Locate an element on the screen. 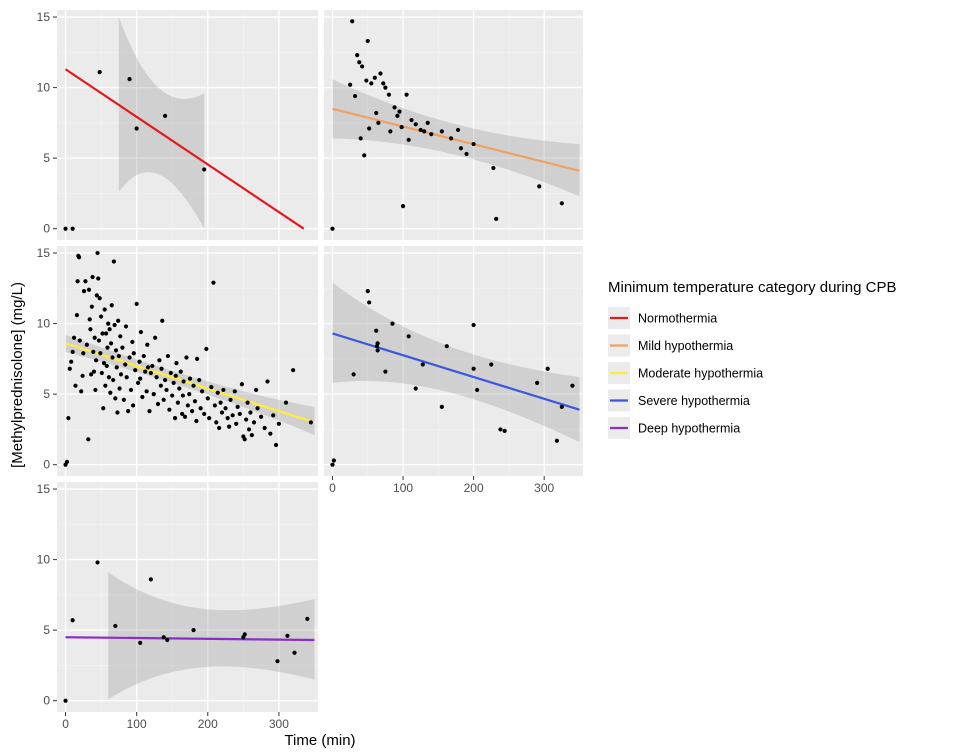 The image size is (957, 755). y-tick-label: 5 is located at coordinates (46, 394).